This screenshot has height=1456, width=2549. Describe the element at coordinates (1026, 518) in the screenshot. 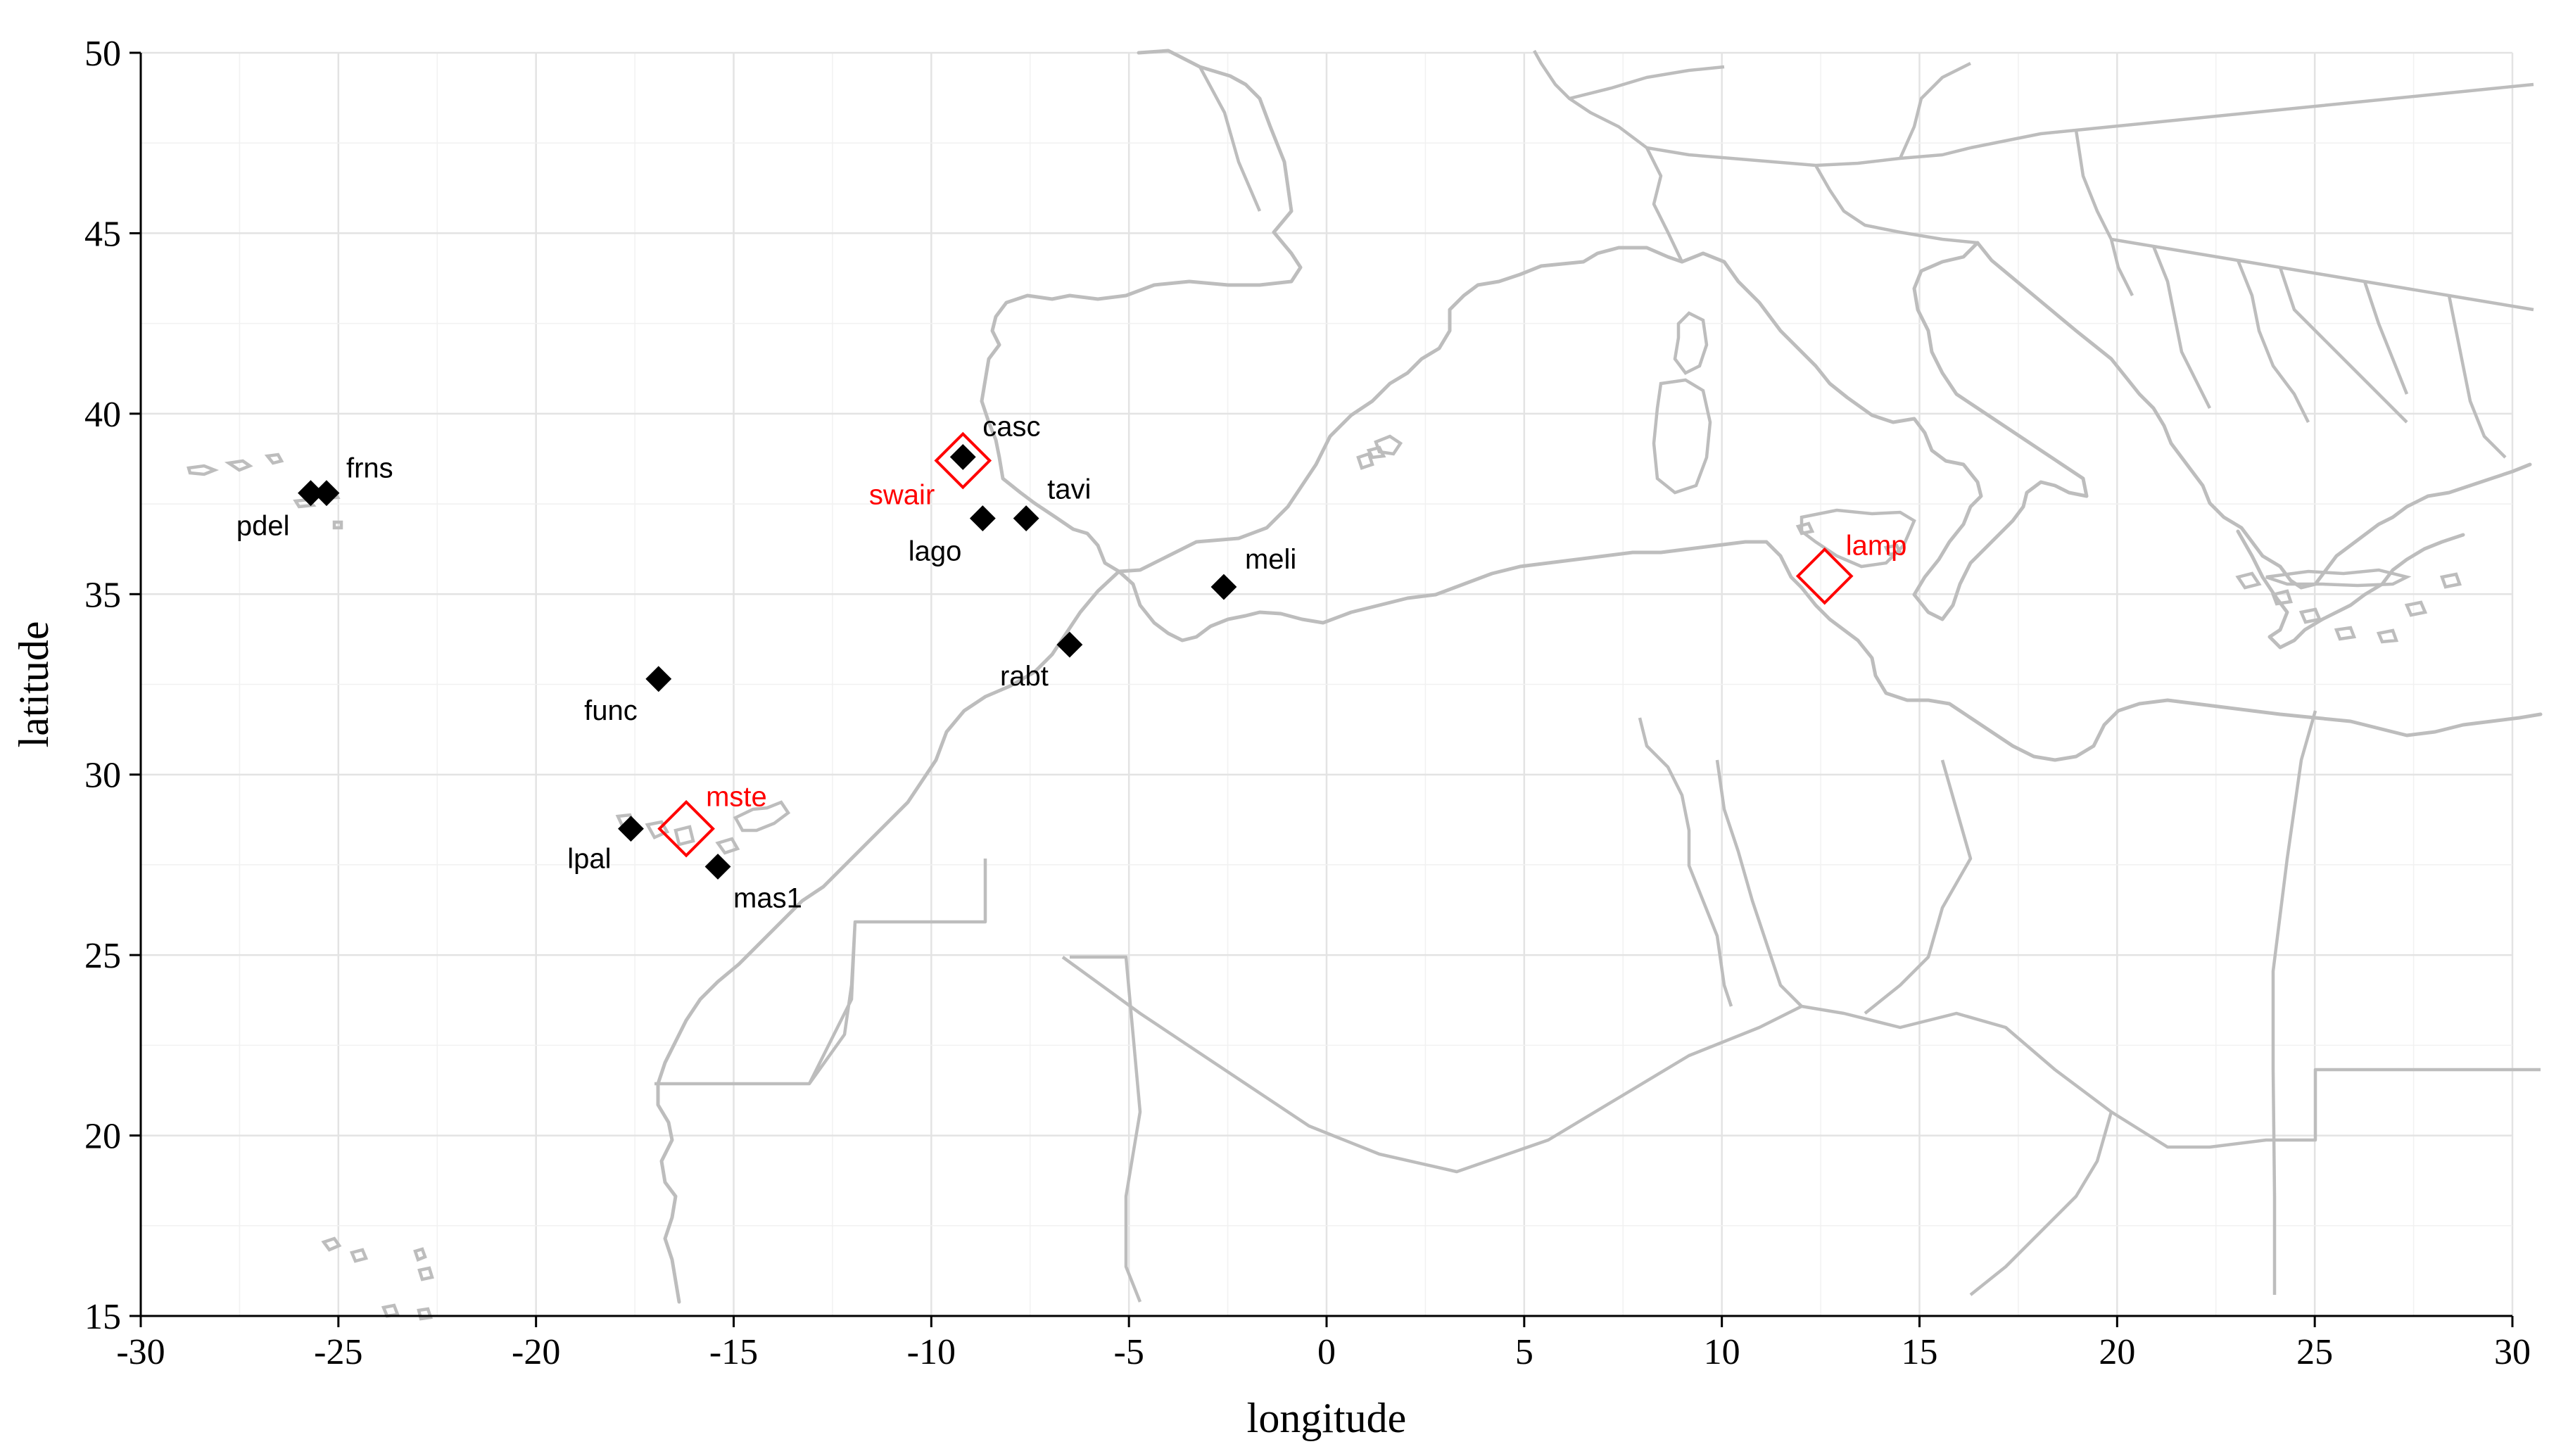

I see `station-marker-tavi` at that location.